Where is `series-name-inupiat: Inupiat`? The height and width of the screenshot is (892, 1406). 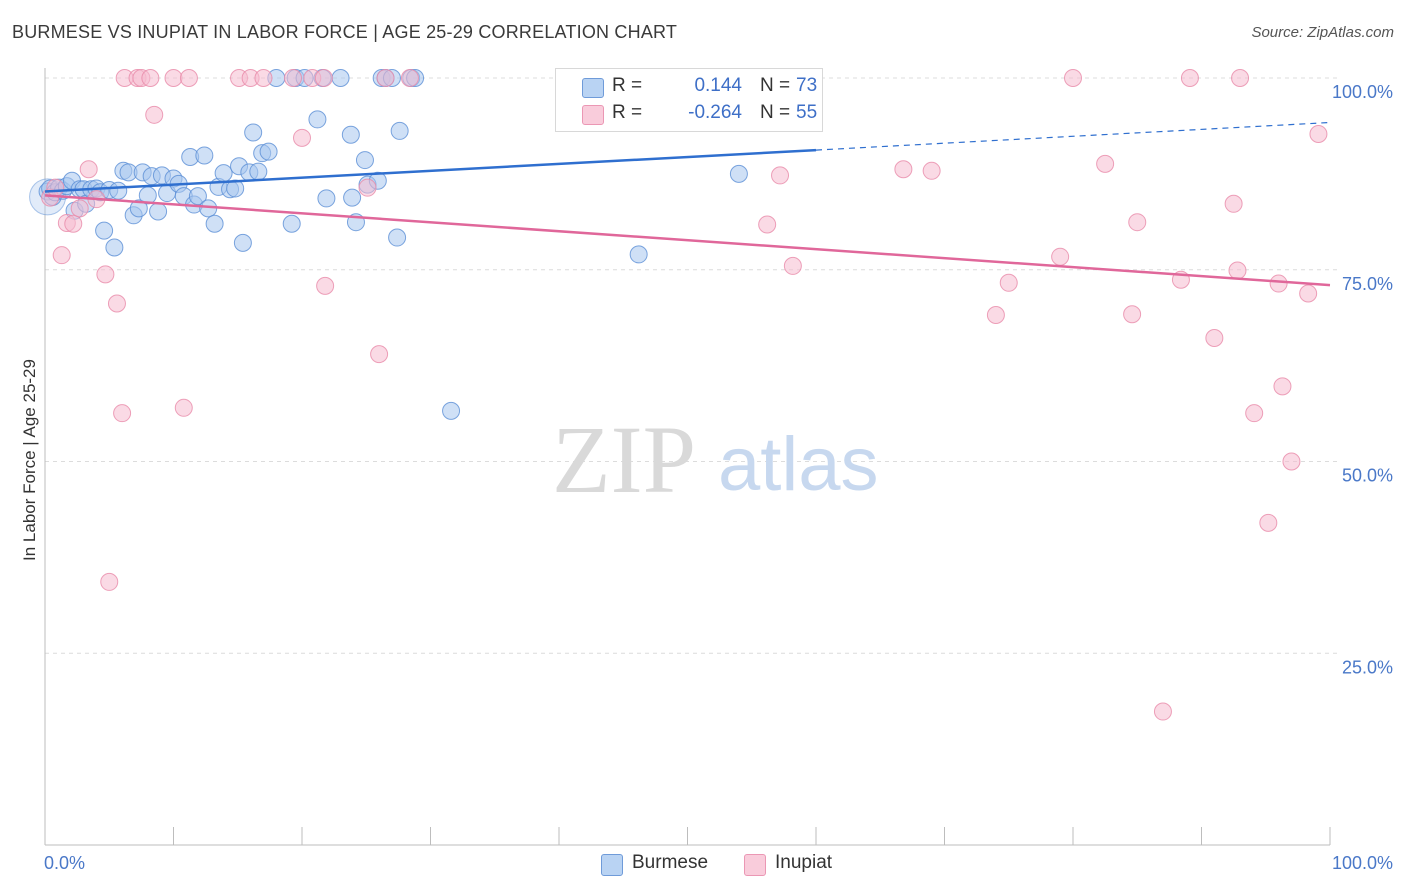
series-name-inupiat: Inupiat is located at coordinates (804, 862).